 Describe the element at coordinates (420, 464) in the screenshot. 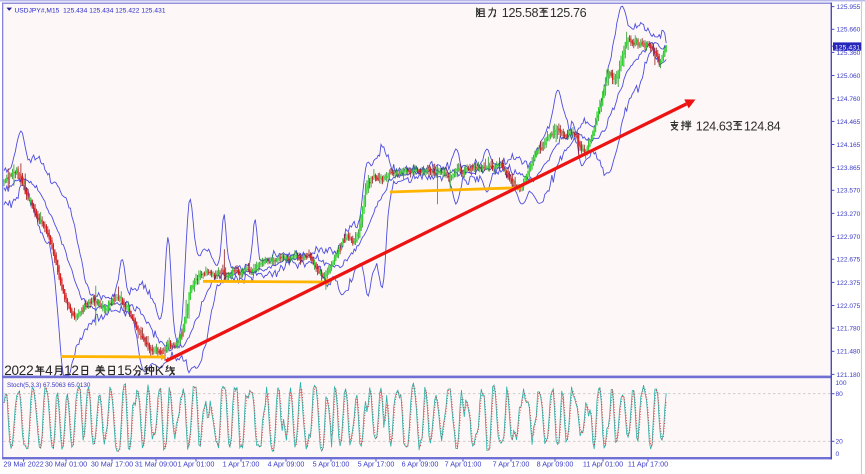

I see `svg-text: 6 Apr 09:00` at that location.